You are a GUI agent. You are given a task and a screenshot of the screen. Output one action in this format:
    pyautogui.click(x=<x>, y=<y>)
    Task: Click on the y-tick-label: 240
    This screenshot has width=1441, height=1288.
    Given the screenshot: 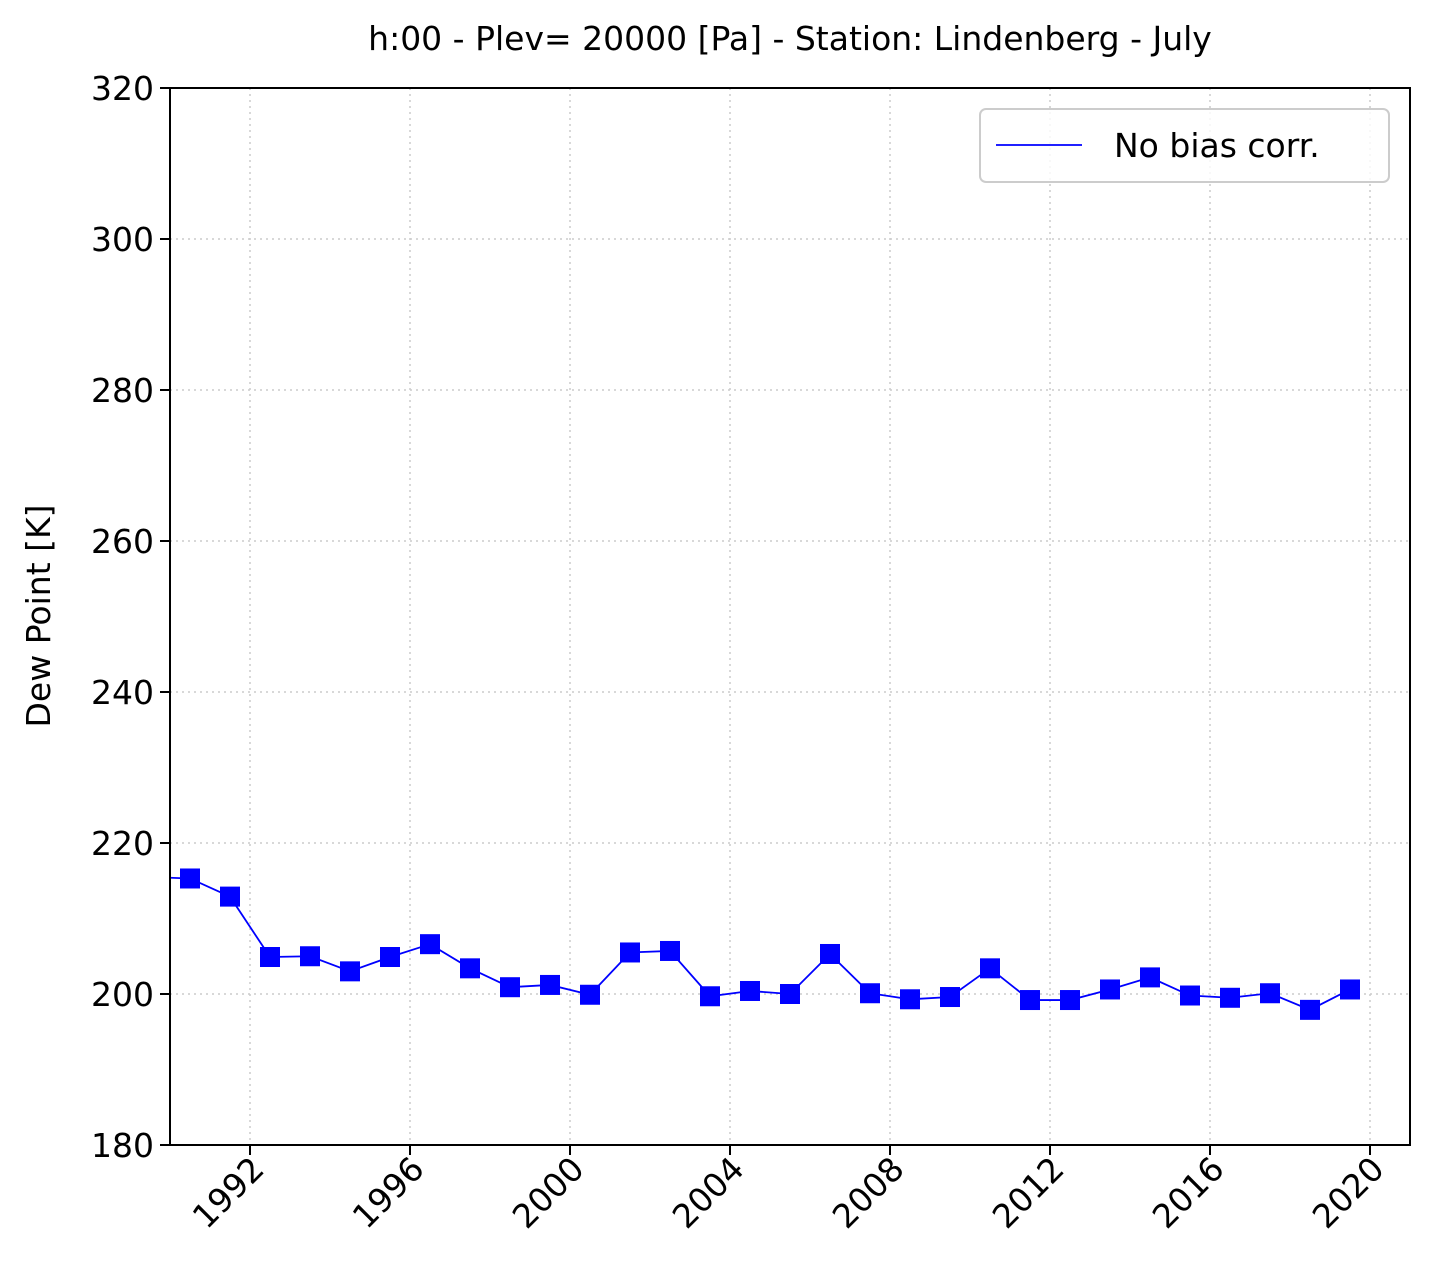 What is the action you would take?
    pyautogui.click(x=122, y=692)
    